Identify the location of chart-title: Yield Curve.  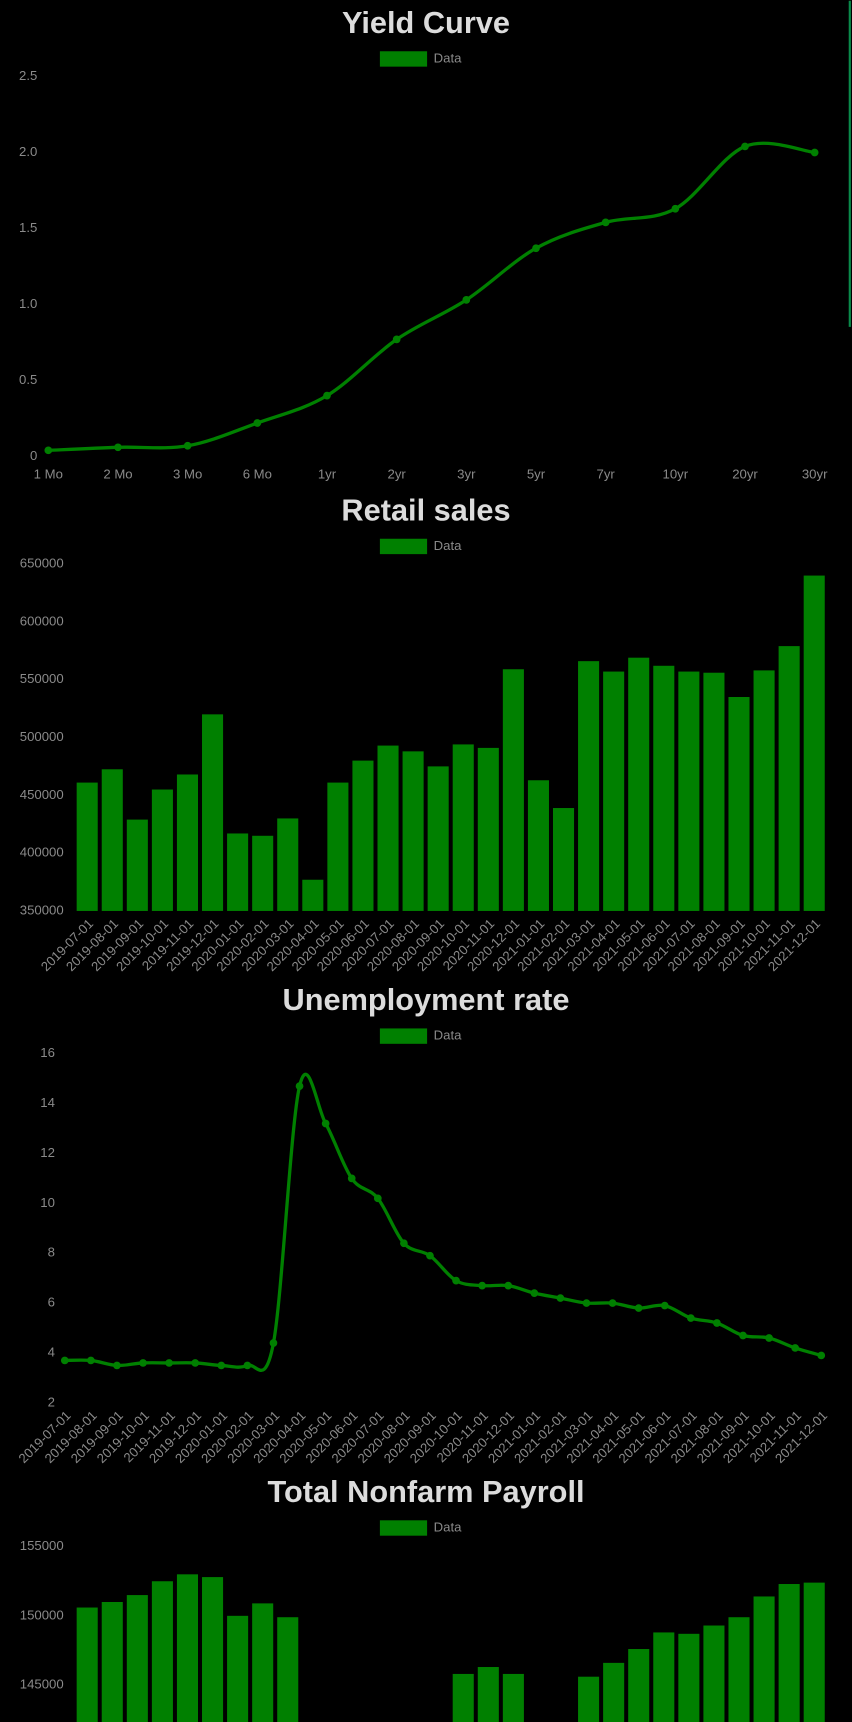
(426, 22).